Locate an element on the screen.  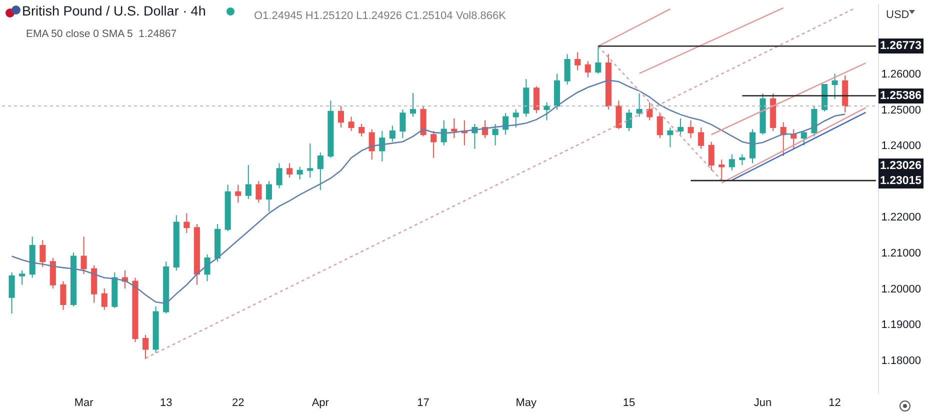
x-tick-label: 22 is located at coordinates (238, 403).